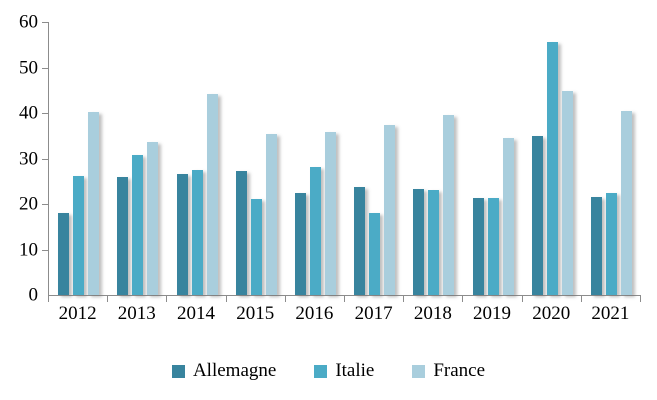 This screenshot has height=400, width=657. What do you see at coordinates (315, 230) in the screenshot?
I see `bar-italie-2016` at bounding box center [315, 230].